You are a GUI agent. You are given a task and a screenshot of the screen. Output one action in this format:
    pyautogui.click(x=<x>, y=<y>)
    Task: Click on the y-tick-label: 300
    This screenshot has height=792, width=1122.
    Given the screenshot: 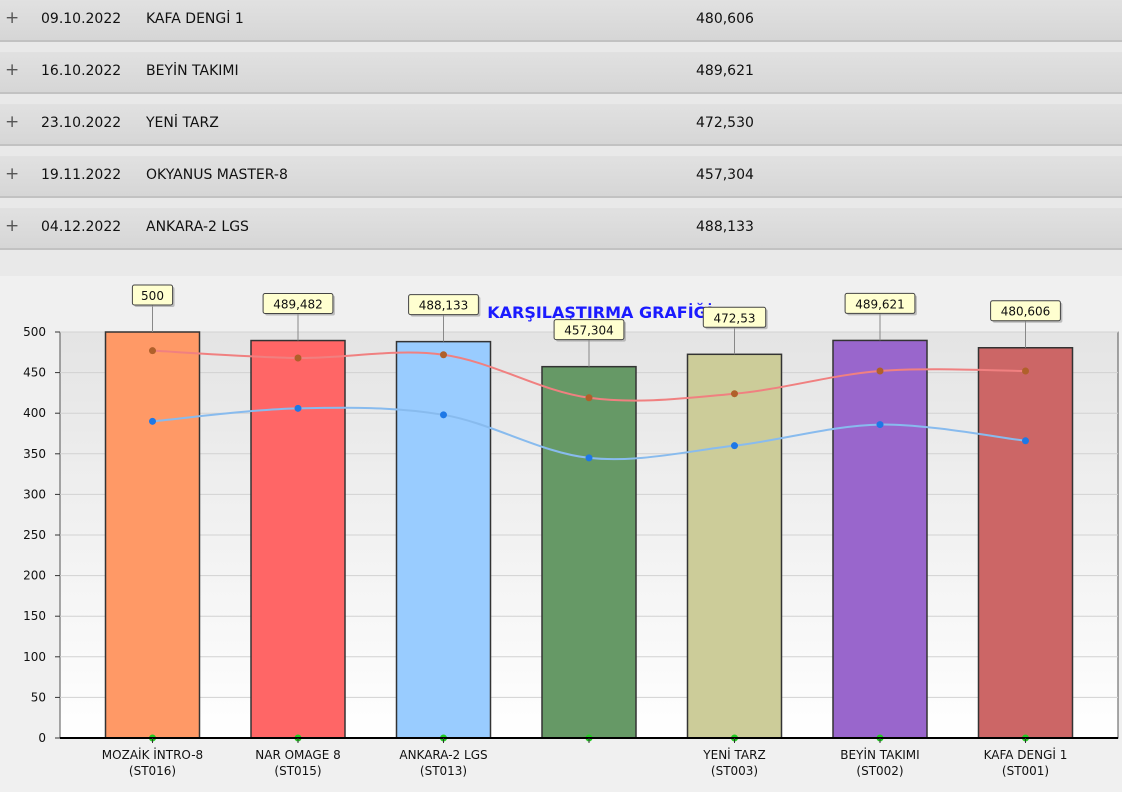 What is the action you would take?
    pyautogui.click(x=34, y=494)
    